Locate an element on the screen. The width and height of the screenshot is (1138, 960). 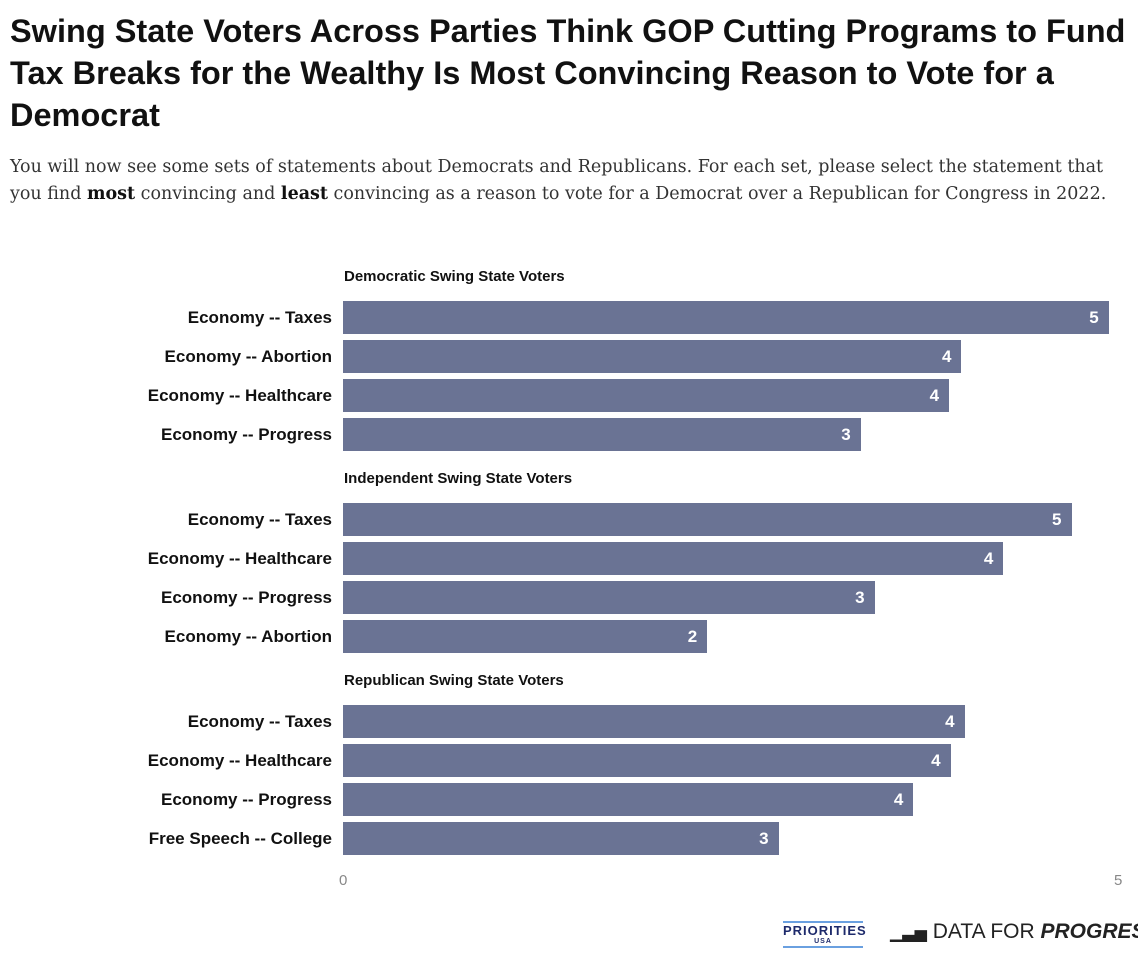
x-tick-label: 5 is located at coordinates (1118, 880).